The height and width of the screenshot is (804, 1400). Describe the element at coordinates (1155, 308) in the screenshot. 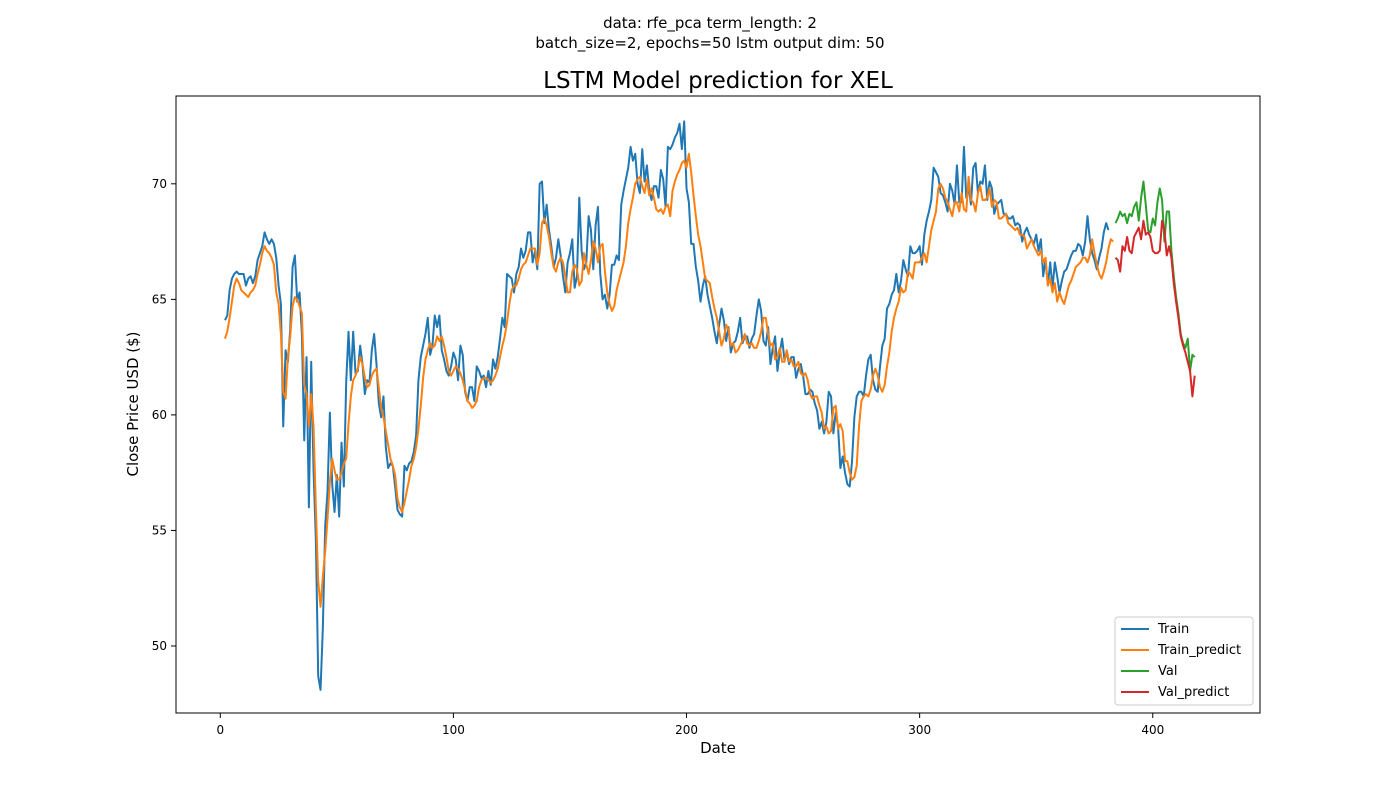

I see `series-line-val-predict` at that location.